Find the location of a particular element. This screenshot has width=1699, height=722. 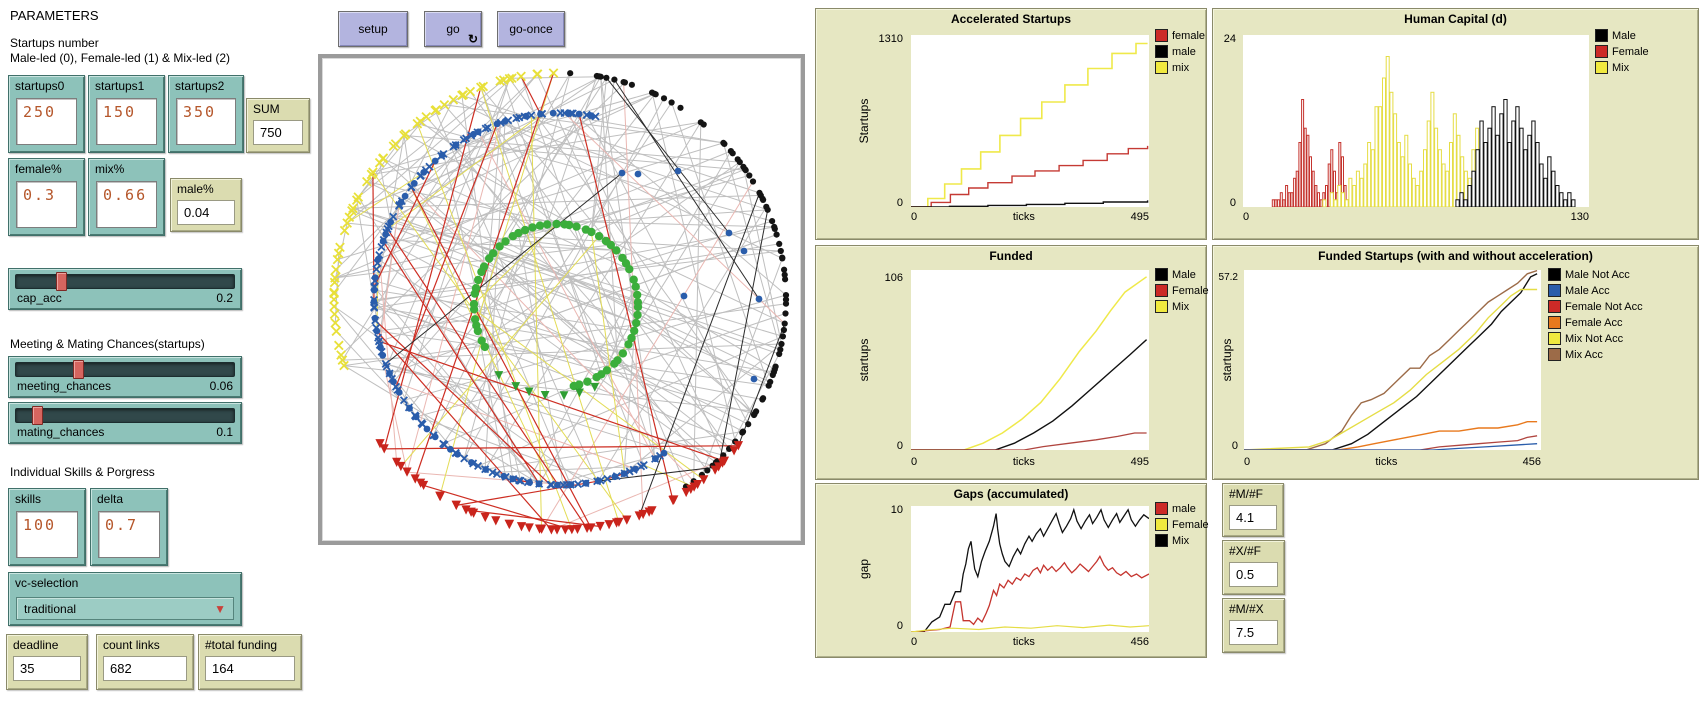

input-delta-field: 0.7 is located at coordinates (129, 534).